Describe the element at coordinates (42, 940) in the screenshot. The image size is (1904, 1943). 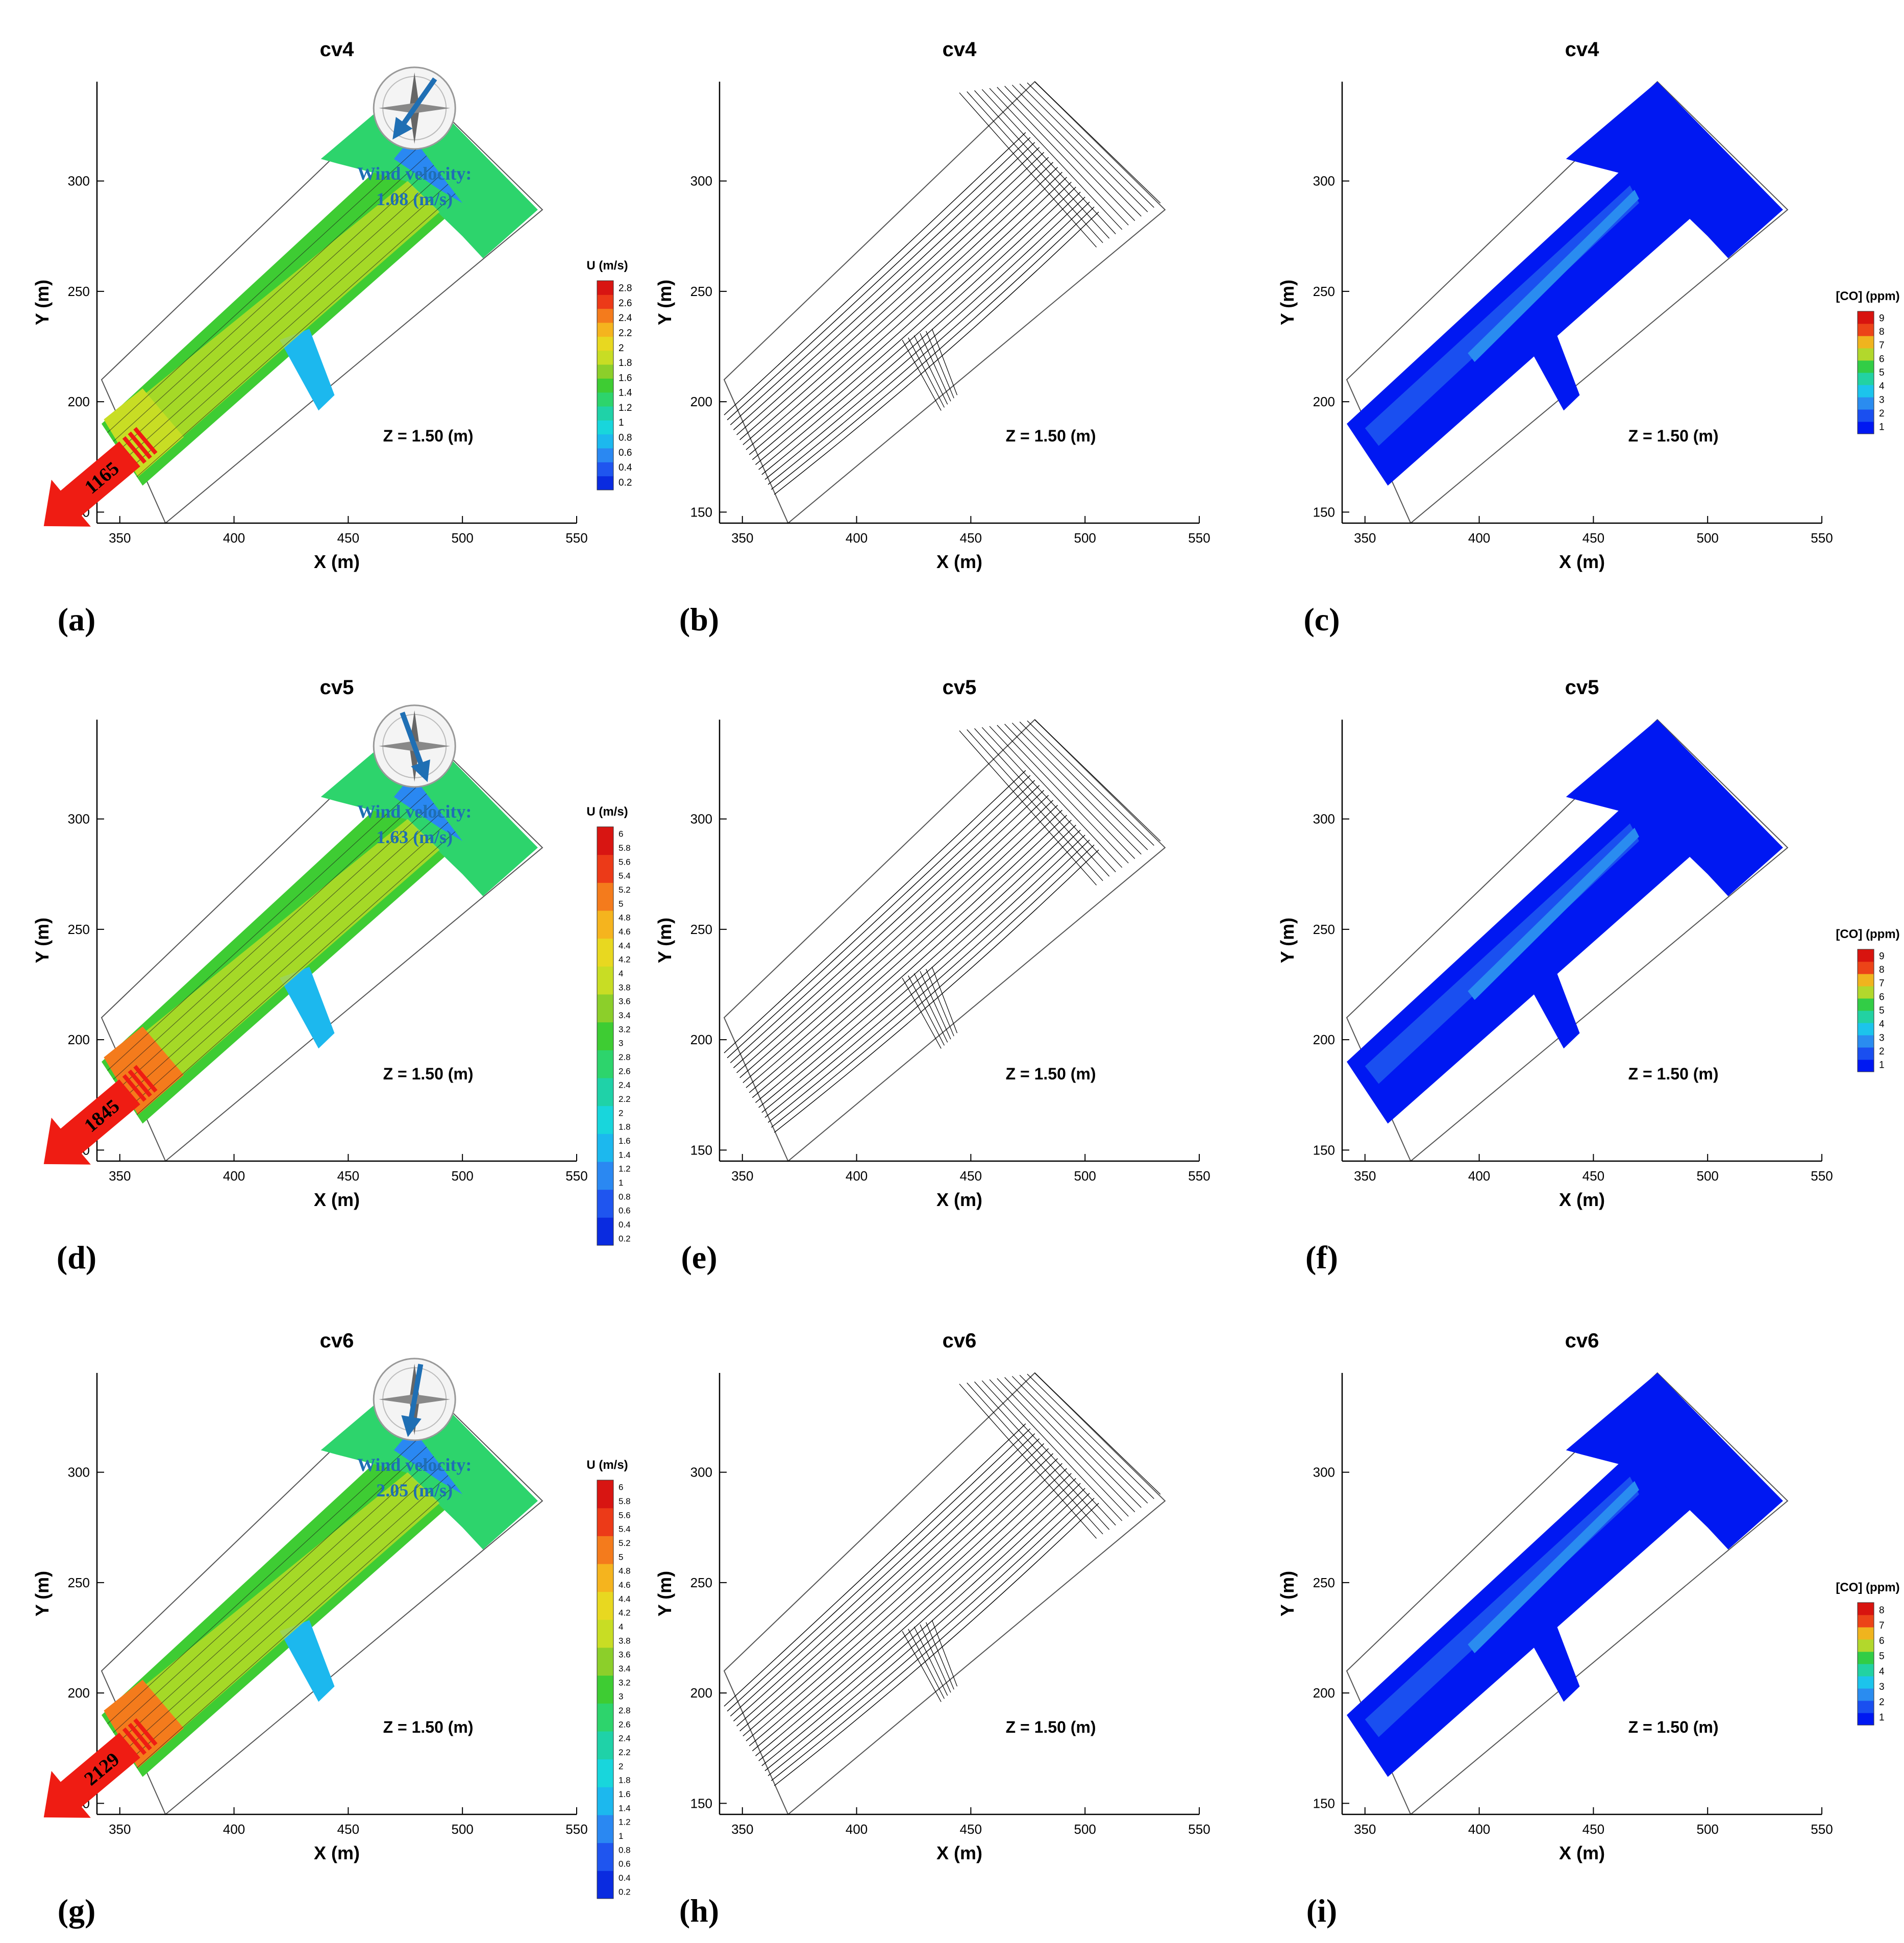
I see `y-axis-label: Y (m)` at that location.